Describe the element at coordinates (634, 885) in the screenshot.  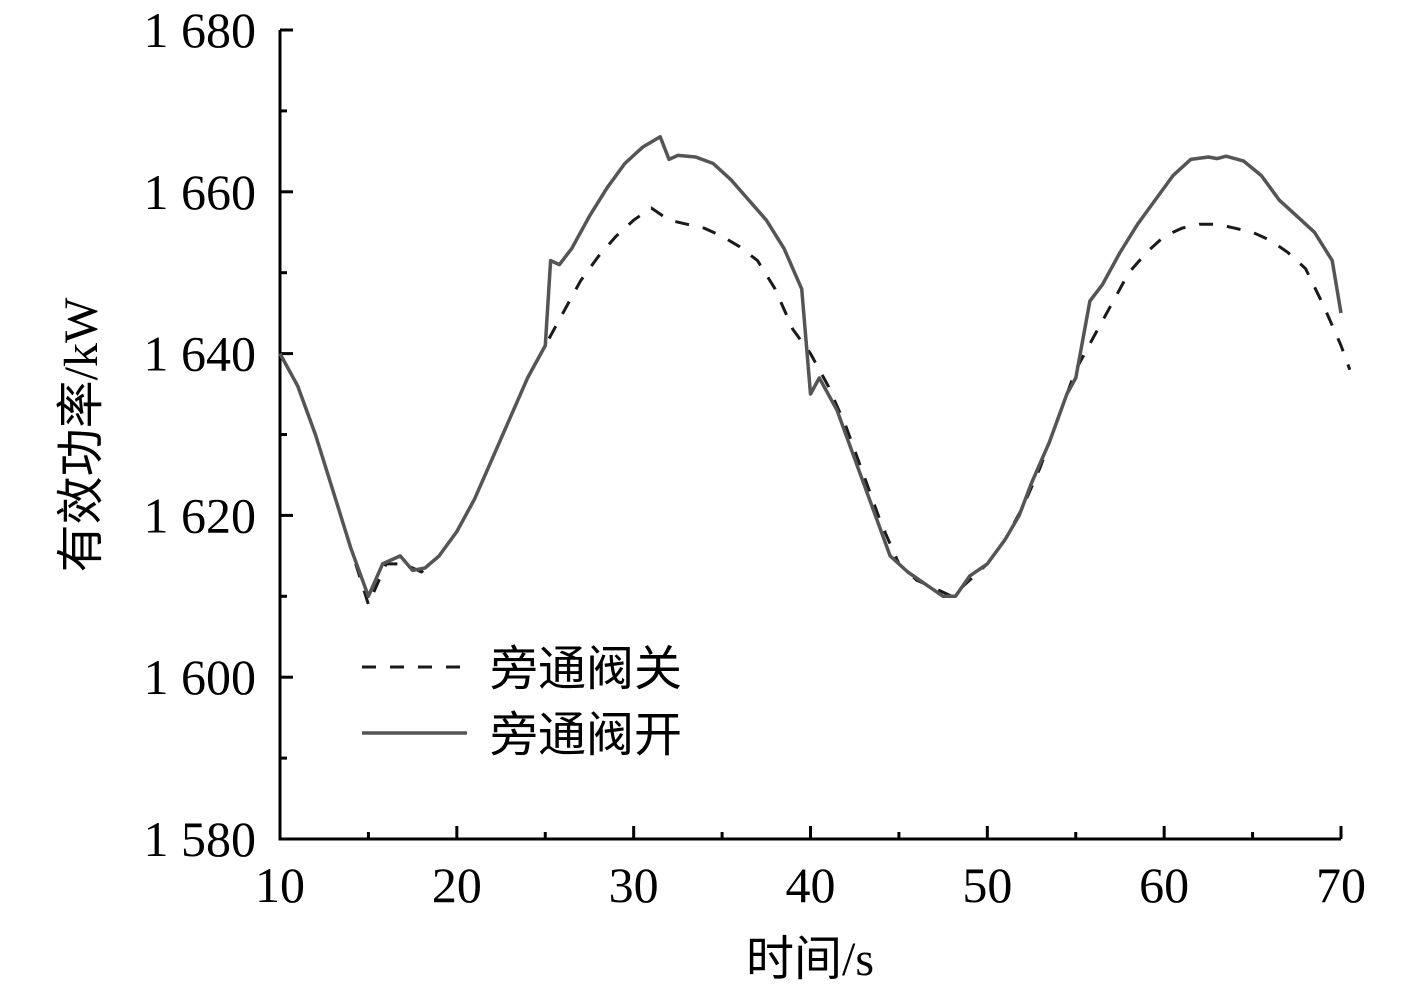
I see `x-tick-label: 30` at that location.